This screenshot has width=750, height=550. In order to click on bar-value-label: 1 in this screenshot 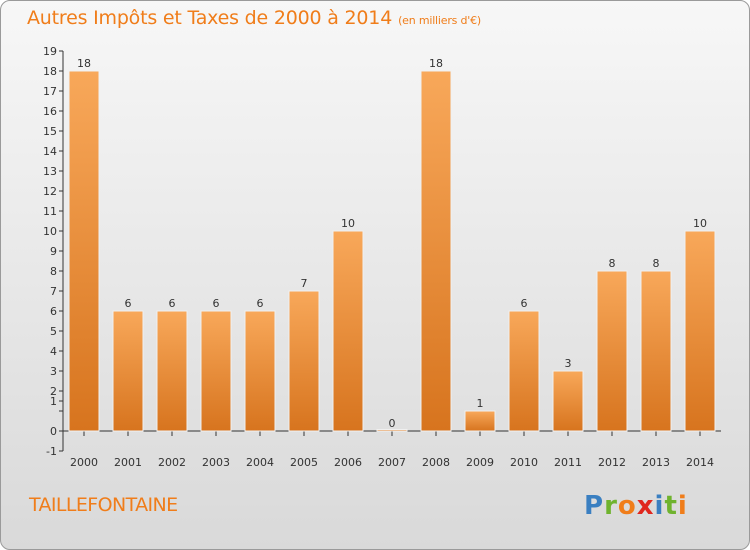, I will do `click(480, 403)`.